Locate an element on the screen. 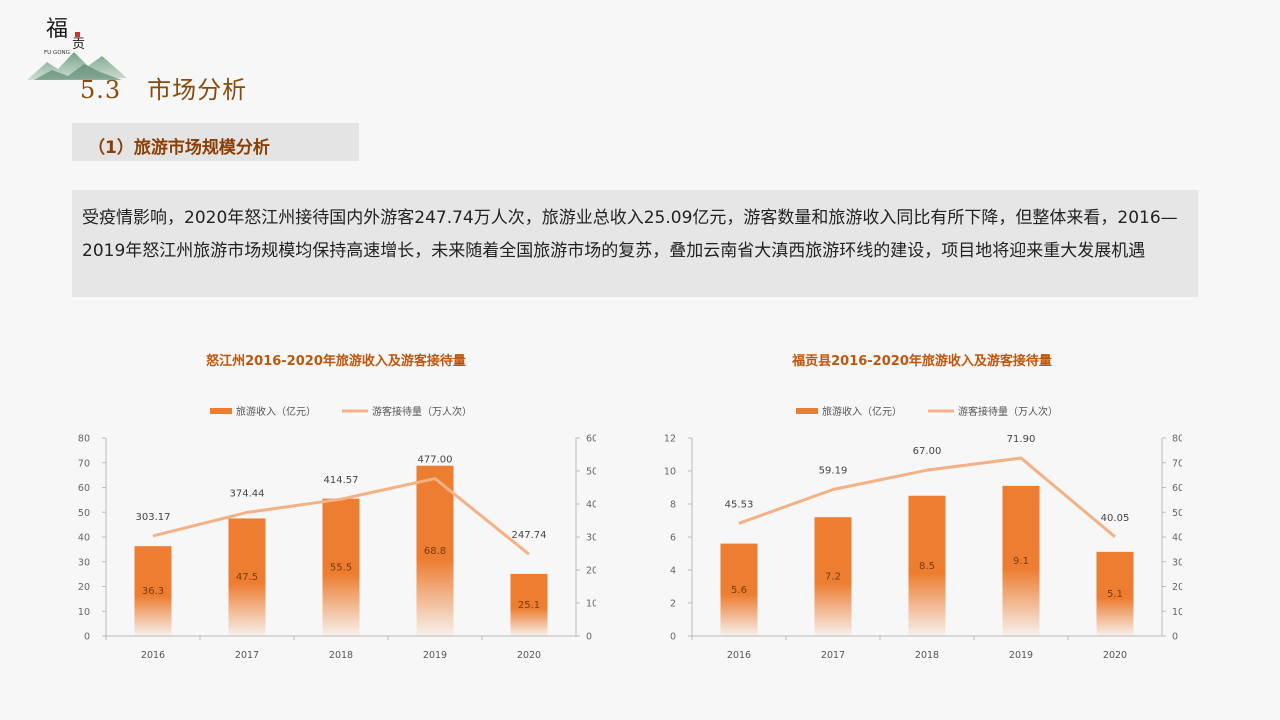  bar-label: 55.5 is located at coordinates (341, 567).